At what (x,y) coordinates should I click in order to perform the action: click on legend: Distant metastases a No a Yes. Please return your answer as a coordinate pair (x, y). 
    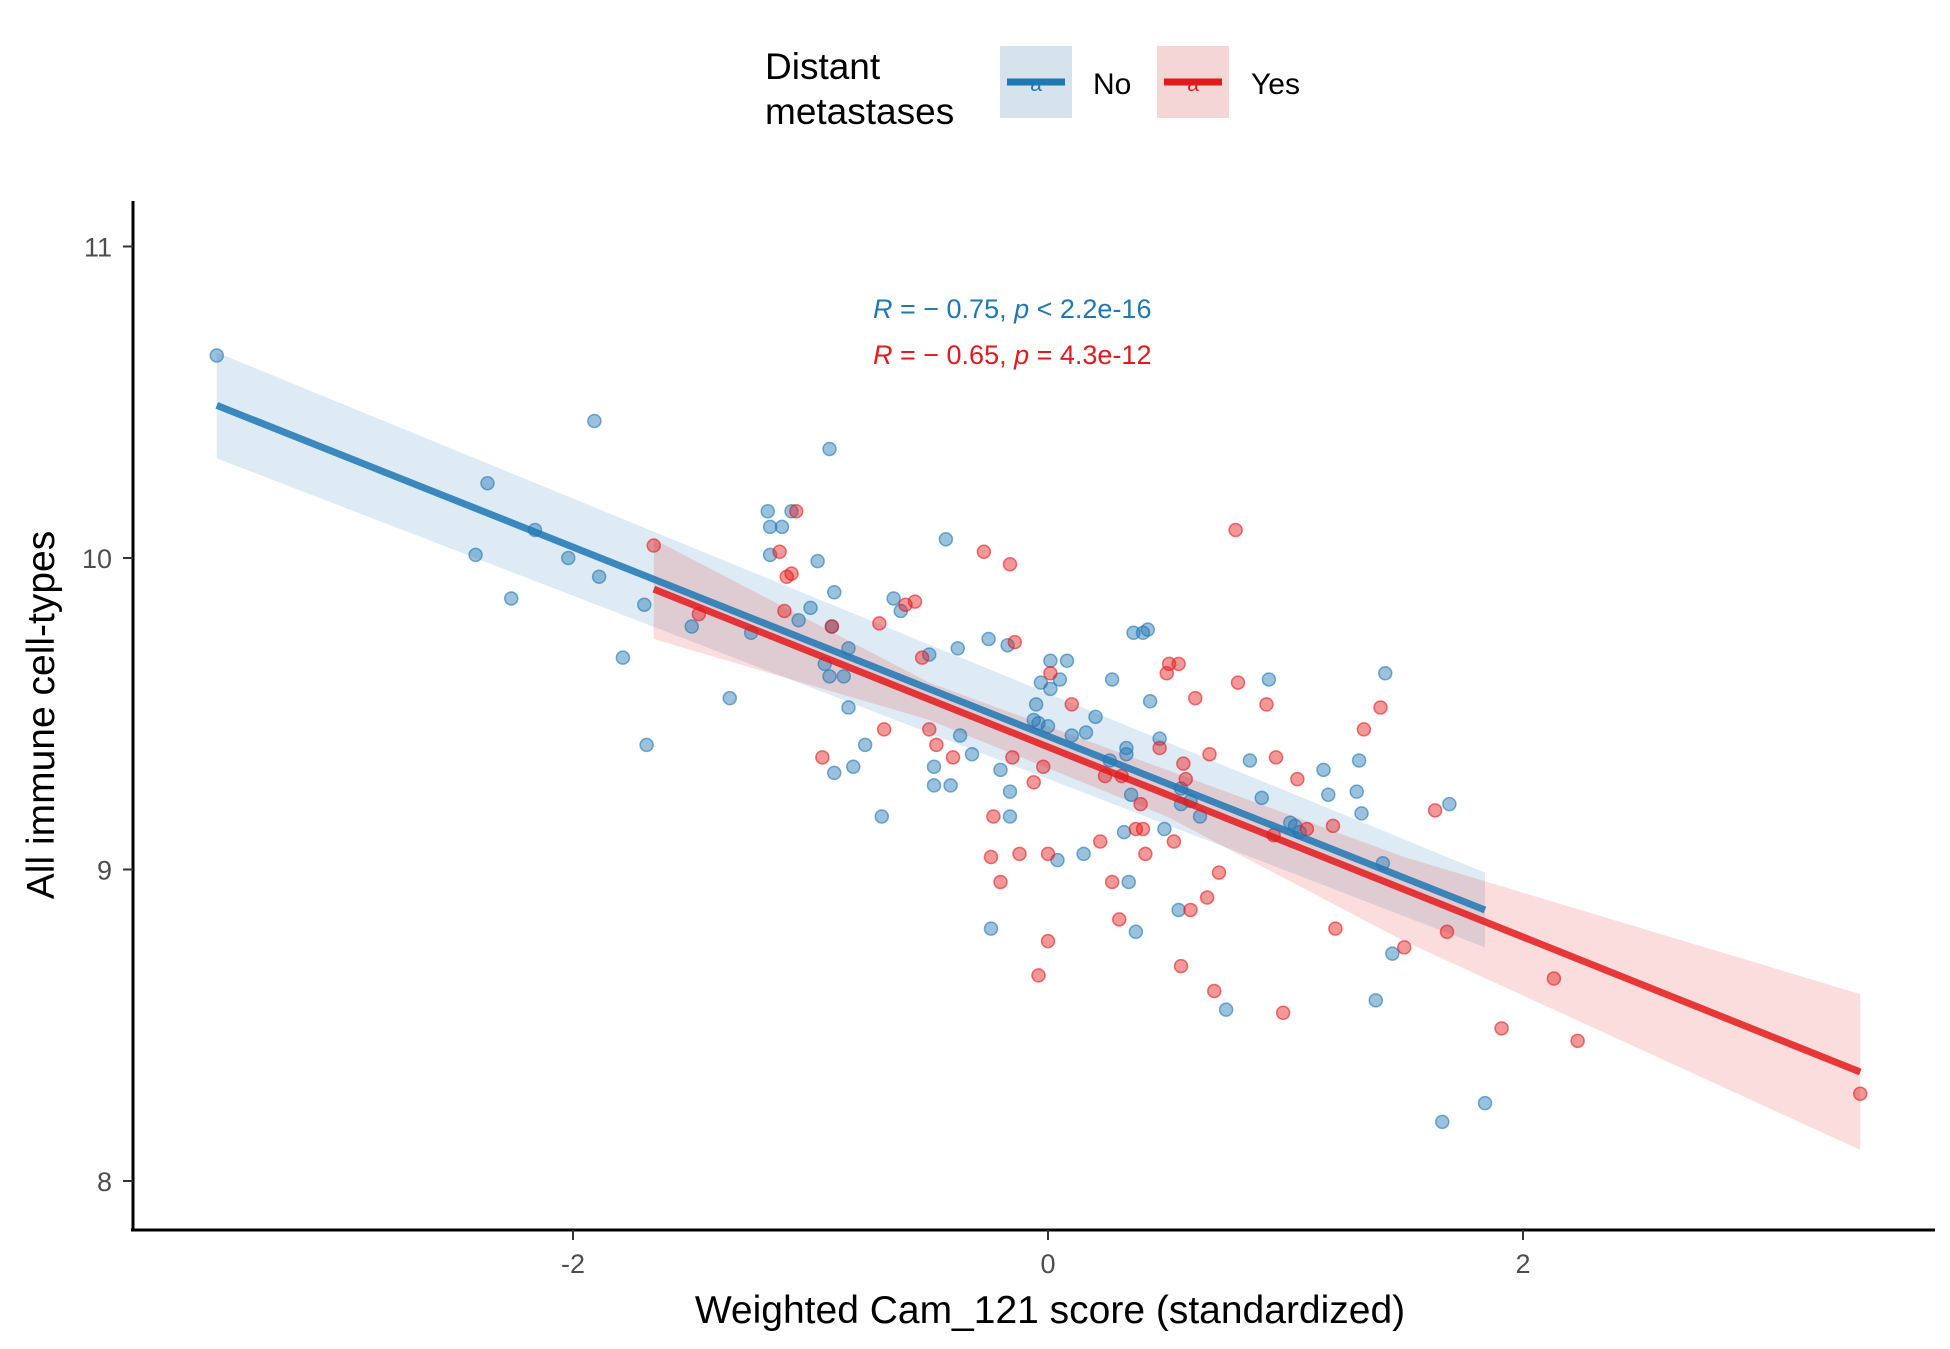
    Looking at the image, I should click on (1032, 89).